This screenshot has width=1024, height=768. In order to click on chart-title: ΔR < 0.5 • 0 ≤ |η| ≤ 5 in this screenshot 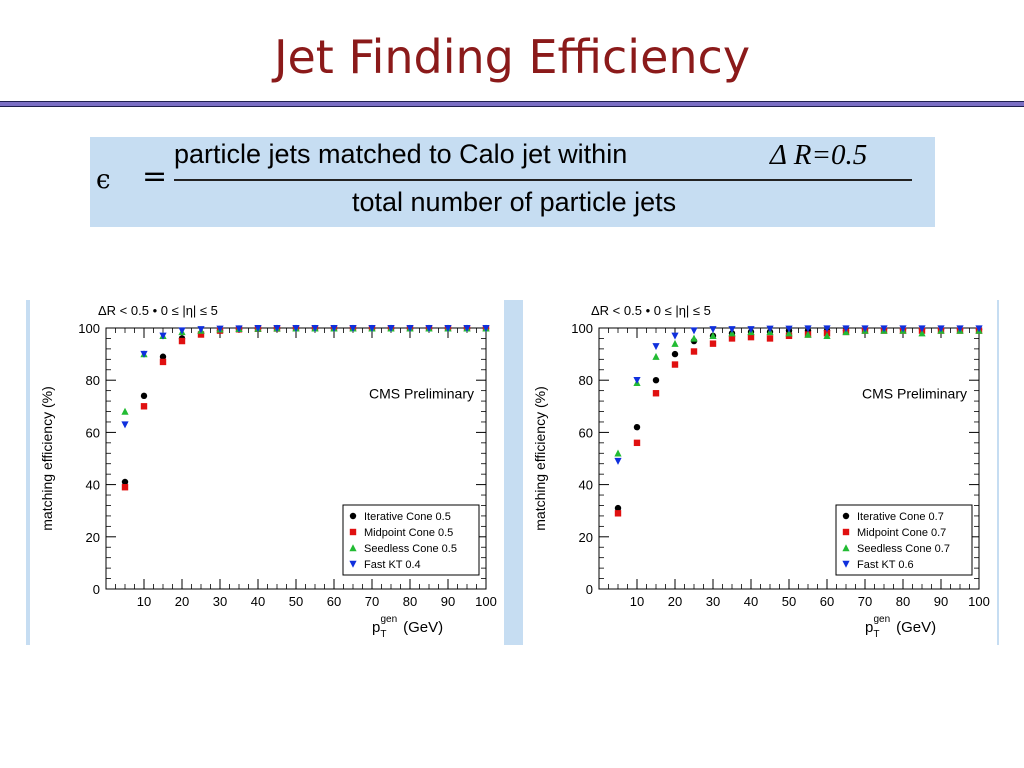, I will do `click(158, 310)`.